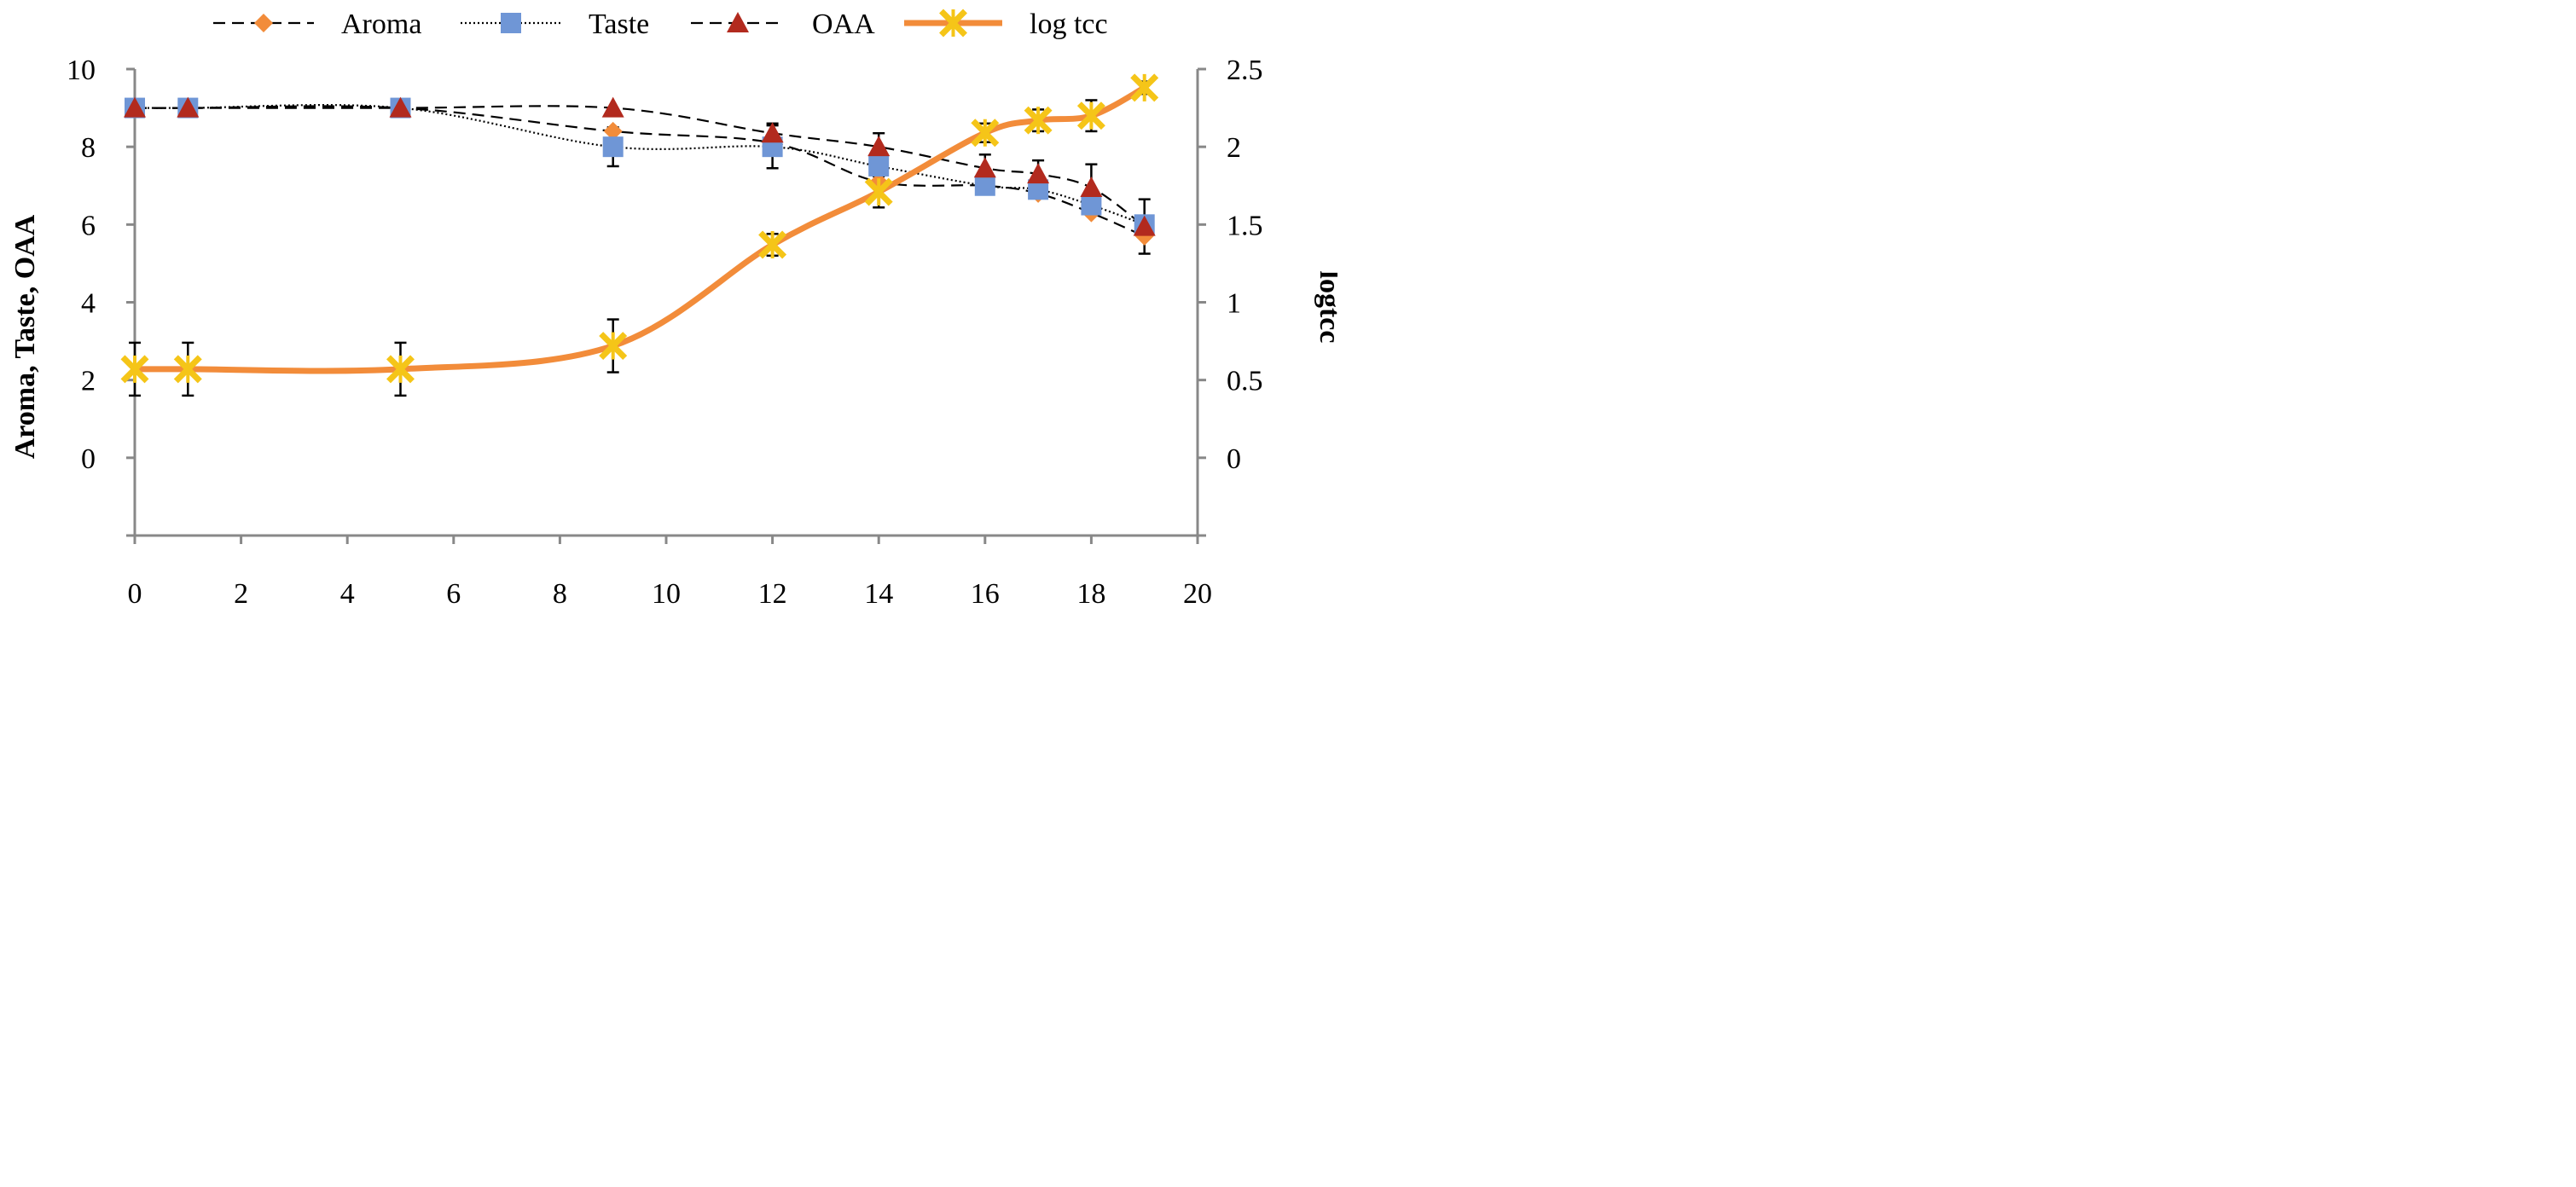 This screenshot has width=2576, height=1187. I want to click on legend-item: Aroma, so click(317, 24).